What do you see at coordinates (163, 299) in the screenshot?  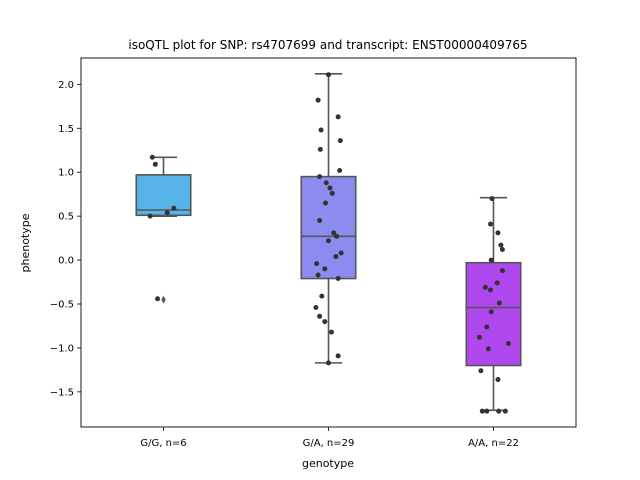 I see `outlier-marker` at bounding box center [163, 299].